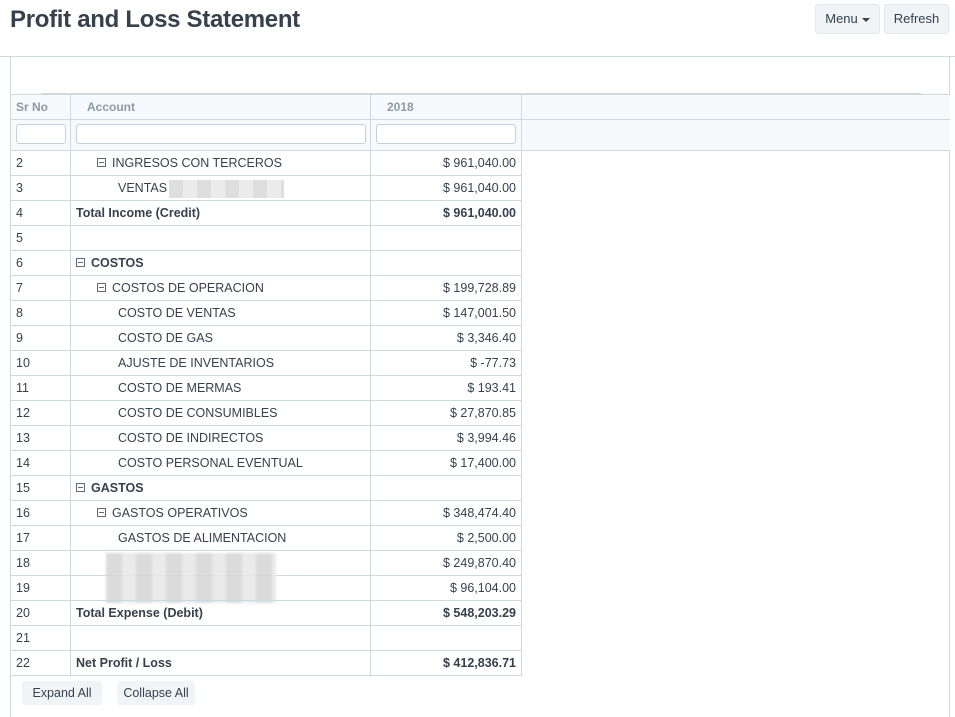 The image size is (955, 717). Describe the element at coordinates (266, 263) in the screenshot. I see `table-row: 6 COSTOS` at that location.